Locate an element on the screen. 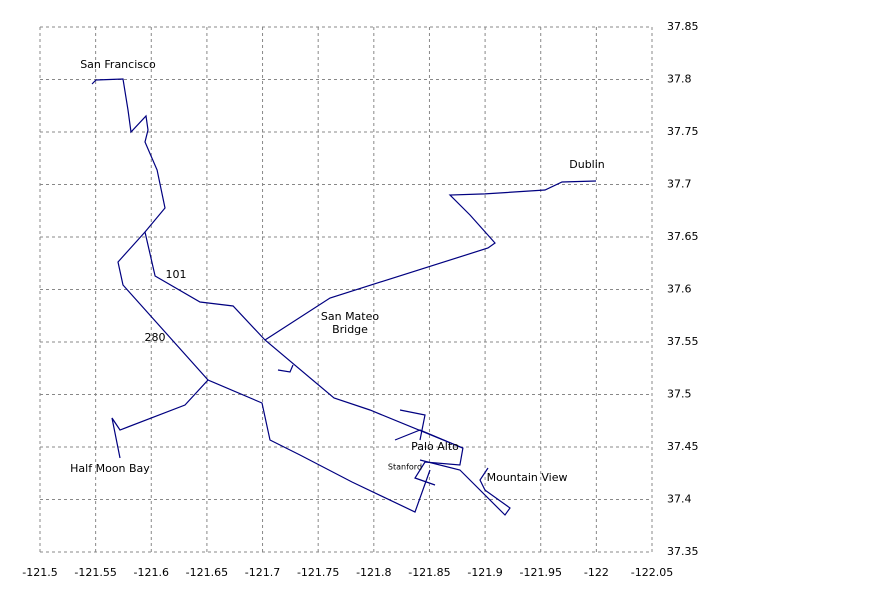 This screenshot has width=884, height=601. x-tick-label: -121.8 is located at coordinates (373, 572).